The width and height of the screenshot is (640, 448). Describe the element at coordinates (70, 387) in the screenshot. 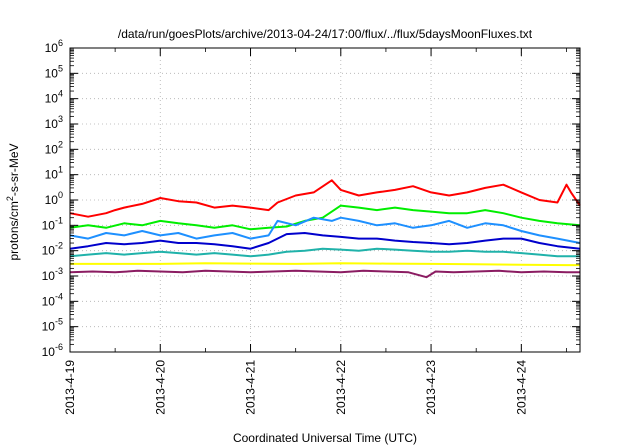

I see `x-tick-label: 2013-4-19` at that location.